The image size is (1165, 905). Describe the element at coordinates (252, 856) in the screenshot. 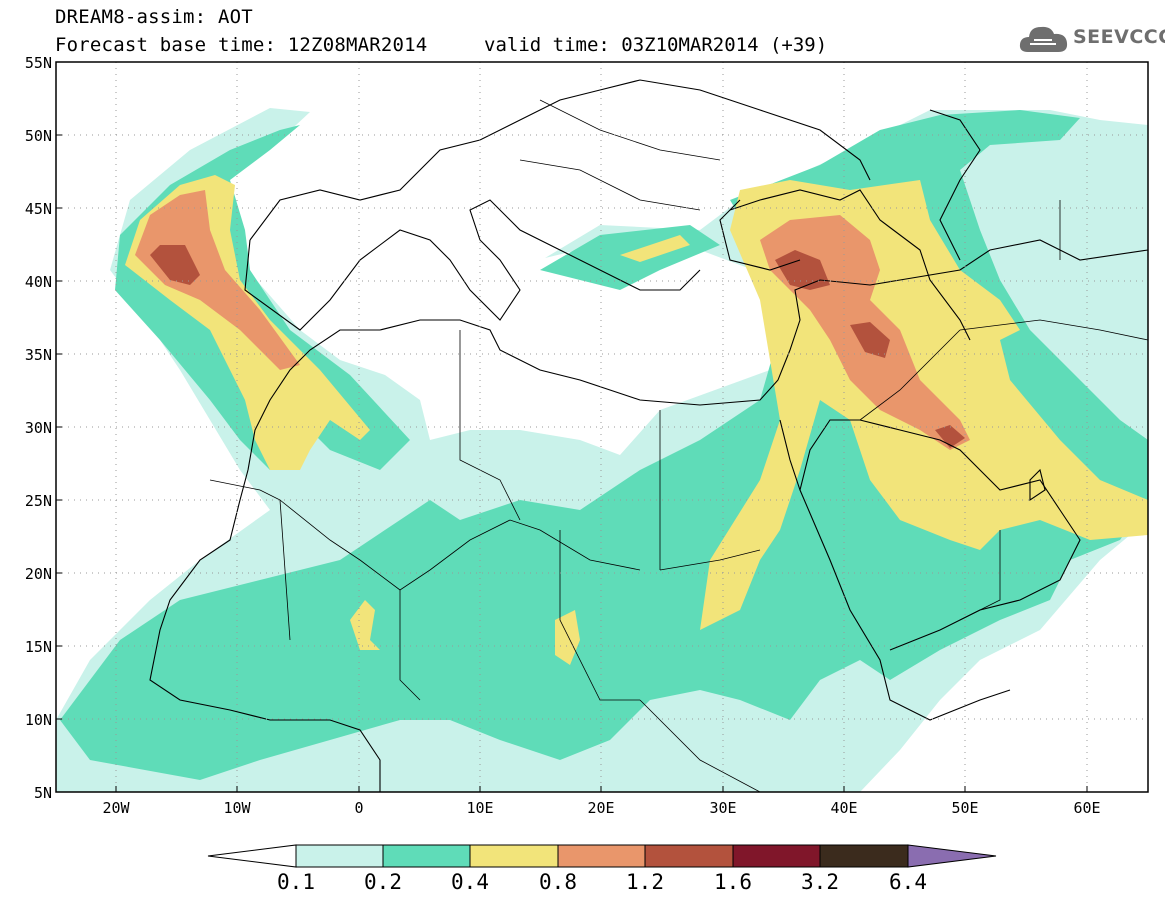

I see `colorbar-under-triangle` at that location.